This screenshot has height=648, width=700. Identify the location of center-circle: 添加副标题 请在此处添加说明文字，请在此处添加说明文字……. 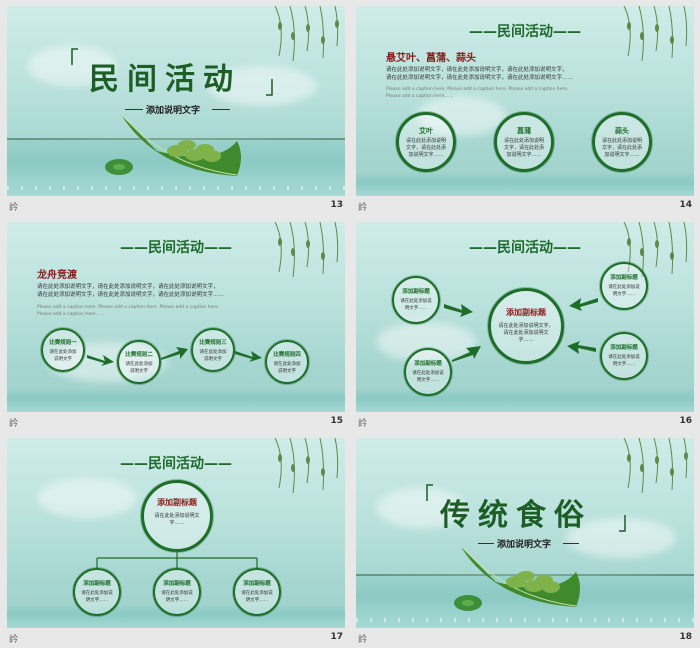
(526, 326).